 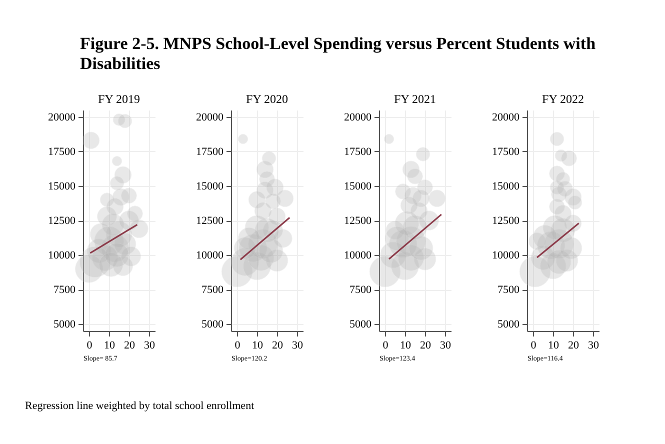 I want to click on chart-title: FY 2022, so click(x=563, y=99).